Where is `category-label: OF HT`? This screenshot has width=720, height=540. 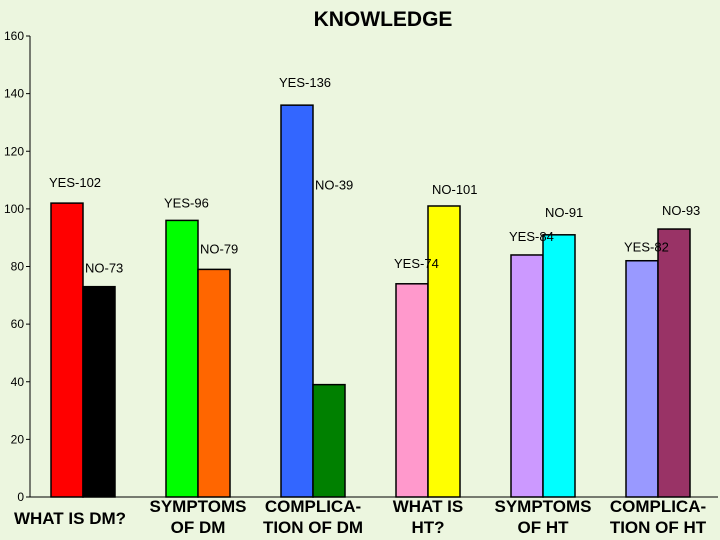 category-label: OF HT is located at coordinates (544, 527).